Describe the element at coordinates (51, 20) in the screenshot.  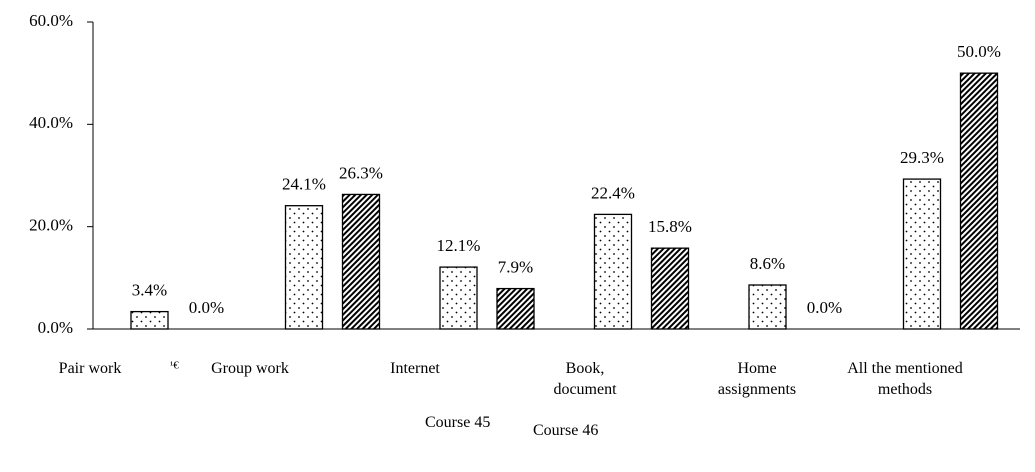
I see `y-tick-label: 60.0%` at that location.